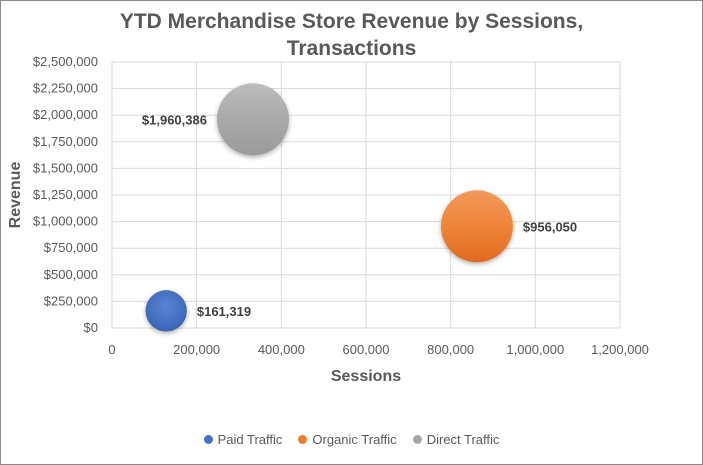 Image resolution: width=703 pixels, height=465 pixels. What do you see at coordinates (15, 195) in the screenshot?
I see `y-axis-label: Revenue` at bounding box center [15, 195].